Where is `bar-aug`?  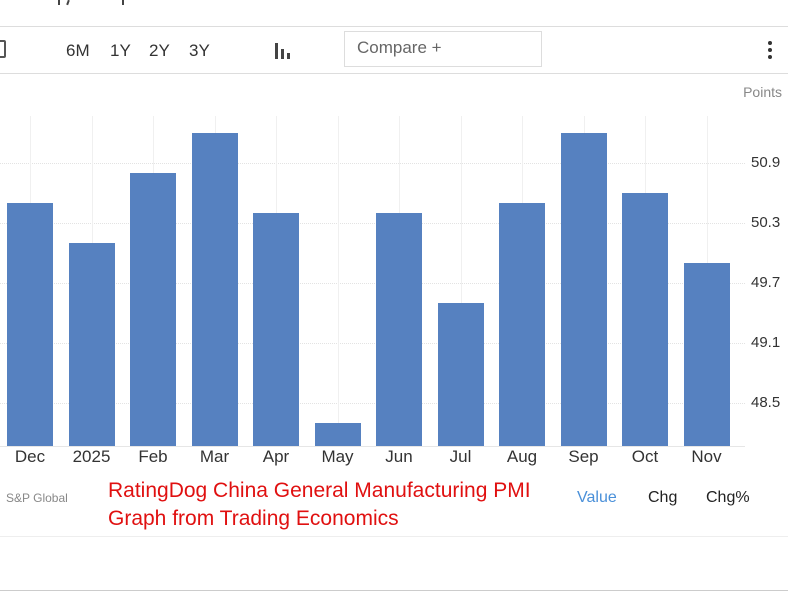
bar-aug is located at coordinates (522, 324).